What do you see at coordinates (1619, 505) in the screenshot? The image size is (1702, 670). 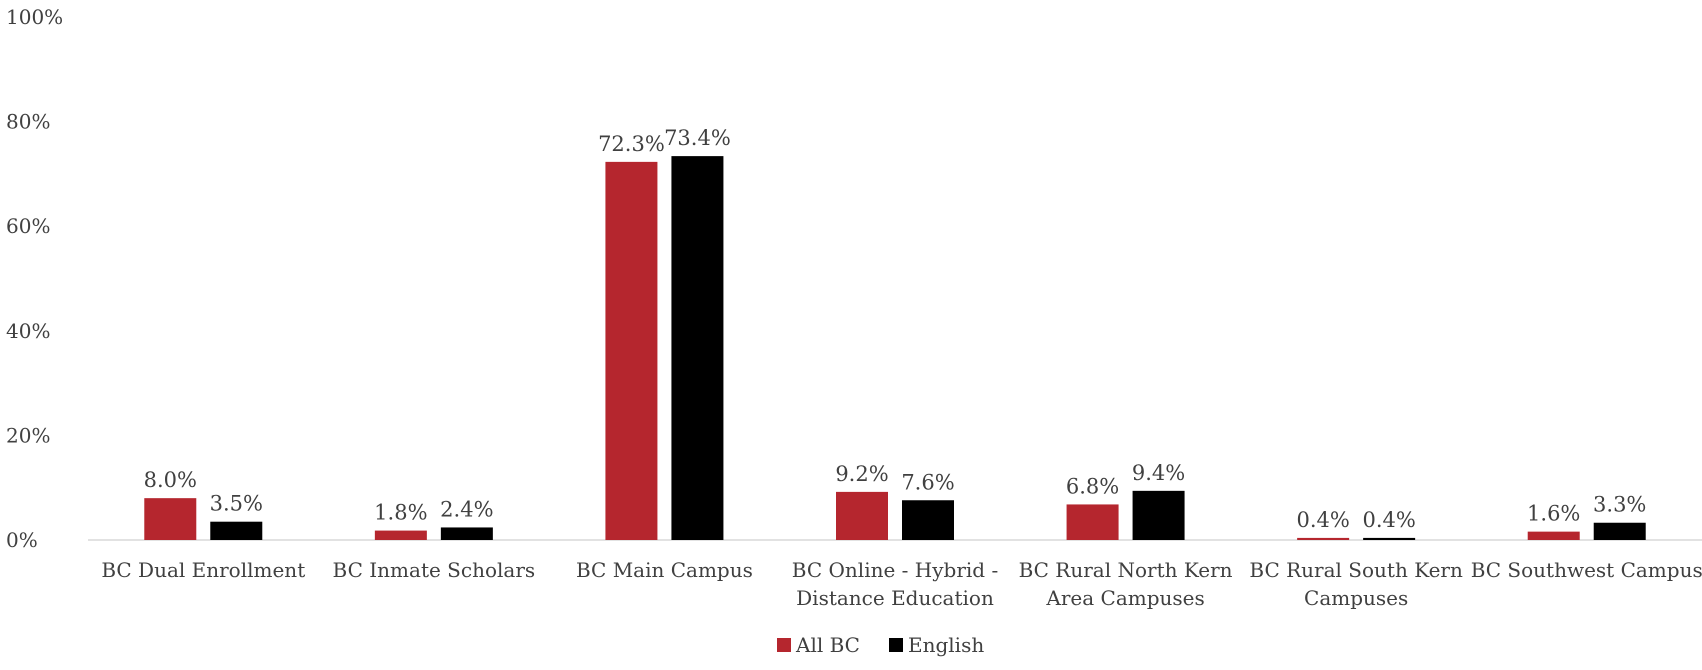 I see `data-label: 3.3%` at bounding box center [1619, 505].